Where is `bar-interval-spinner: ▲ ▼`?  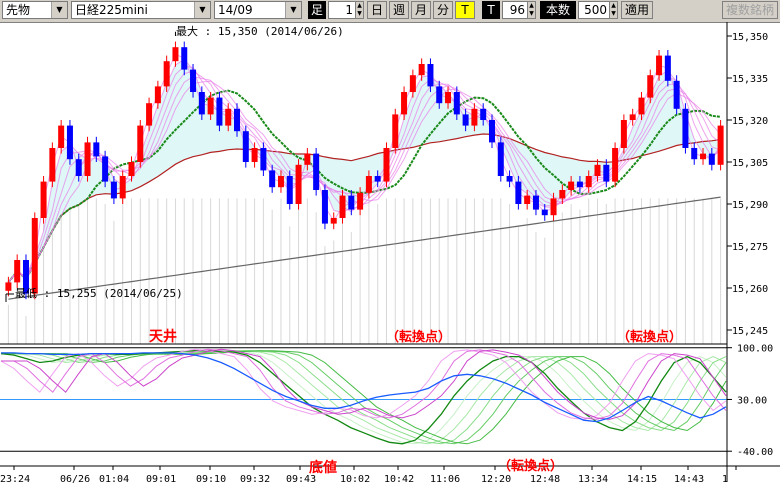
bar-interval-spinner: ▲ ▼ is located at coordinates (359, 10).